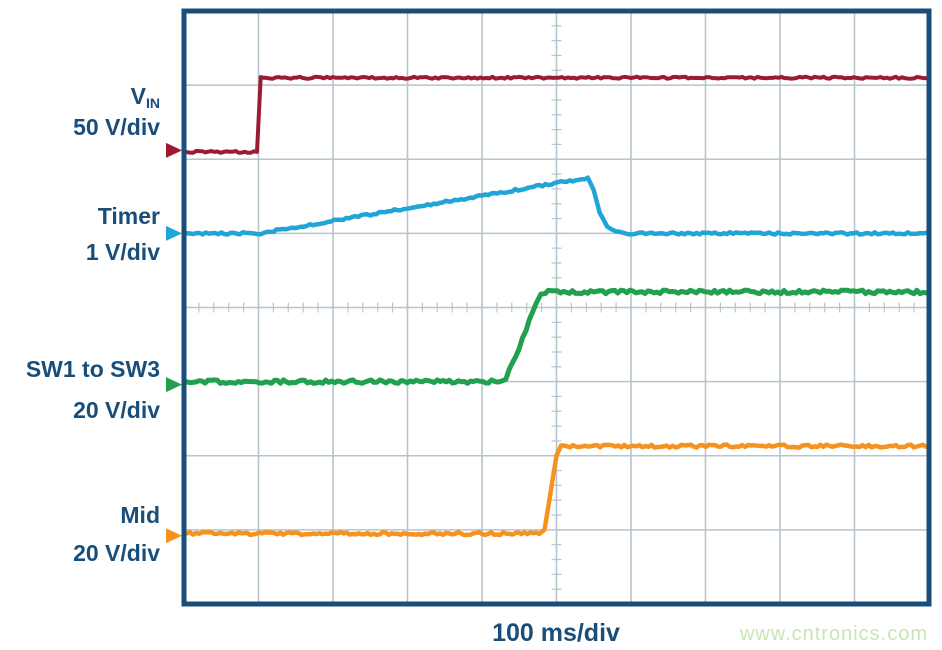 The image size is (942, 650). I want to click on channel-vin-name-text: V, so click(138, 96).